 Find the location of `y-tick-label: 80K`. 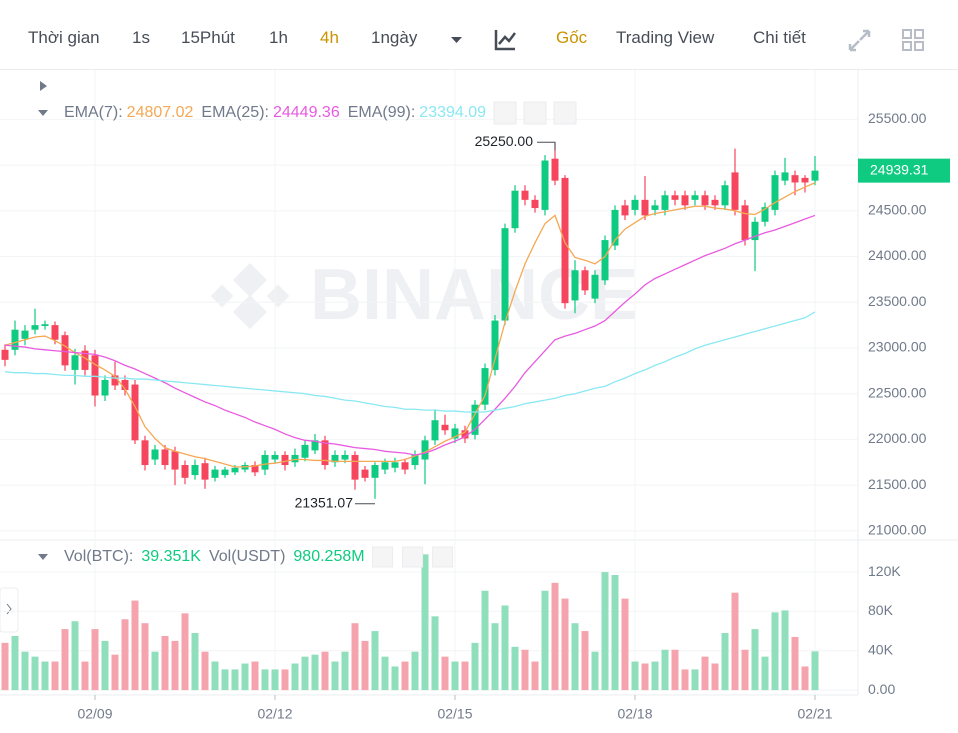

y-tick-label: 80K is located at coordinates (881, 610).